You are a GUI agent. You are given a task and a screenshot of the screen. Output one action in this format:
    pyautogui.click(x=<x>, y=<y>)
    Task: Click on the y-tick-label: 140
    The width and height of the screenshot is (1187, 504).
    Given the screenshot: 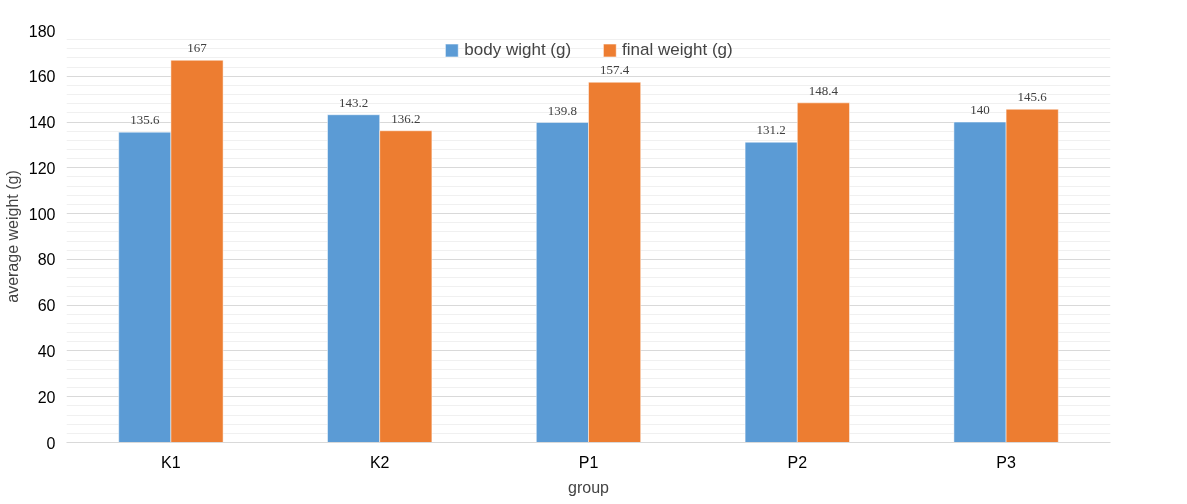 What is the action you would take?
    pyautogui.click(x=42, y=123)
    